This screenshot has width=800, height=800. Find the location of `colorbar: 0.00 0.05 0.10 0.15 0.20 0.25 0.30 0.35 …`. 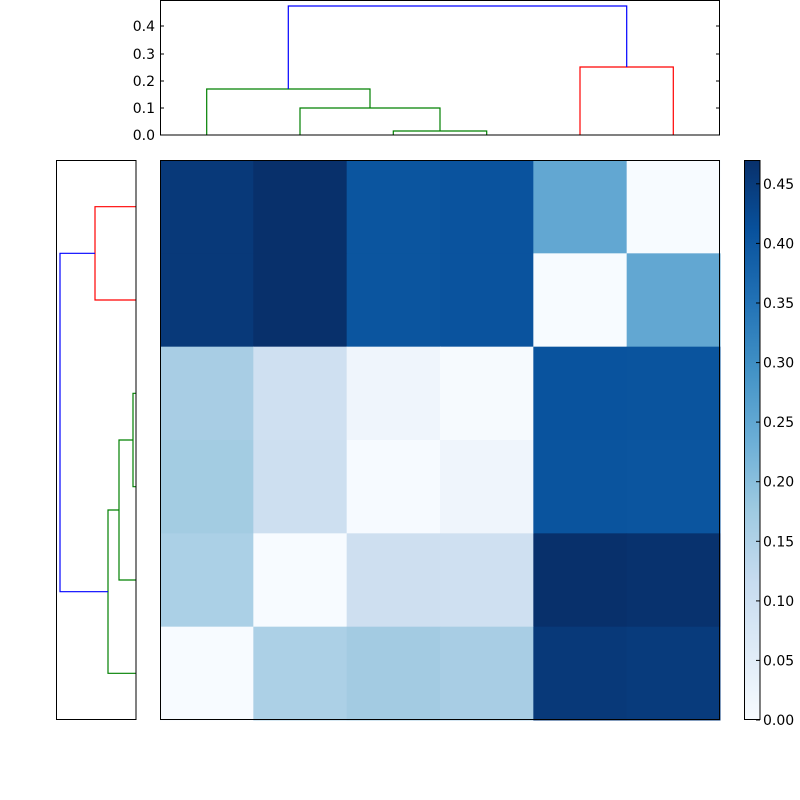

colorbar: 0.00 0.05 0.10 0.15 0.20 0.25 0.30 0.35 … is located at coordinates (769, 444).